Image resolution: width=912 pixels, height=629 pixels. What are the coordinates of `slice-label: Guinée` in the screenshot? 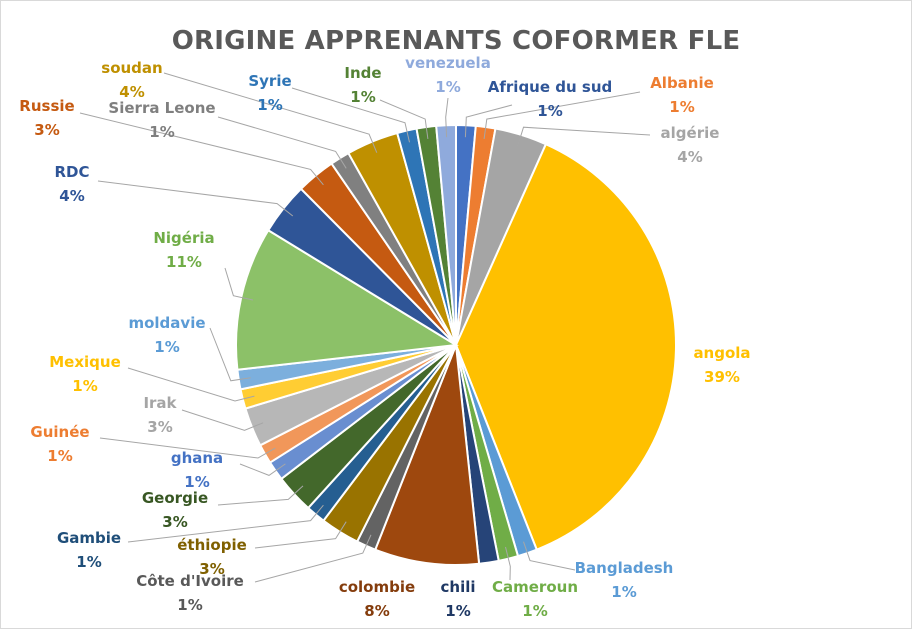 It's located at (59, 432).